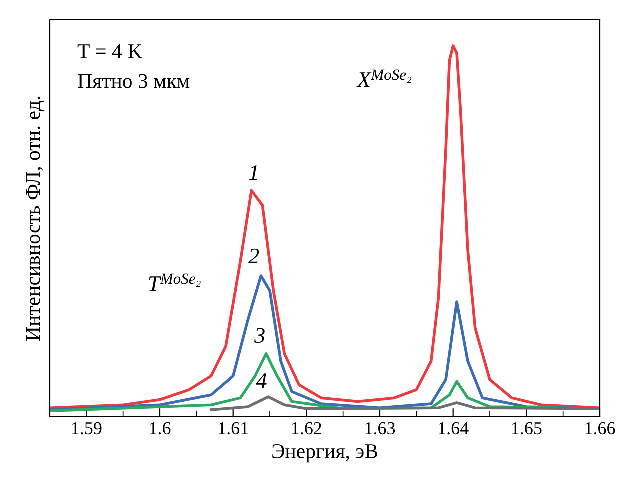  Describe the element at coordinates (35, 218) in the screenshot. I see `y-axis-title: Интенсивность ФЛ, отн. ед.` at that location.